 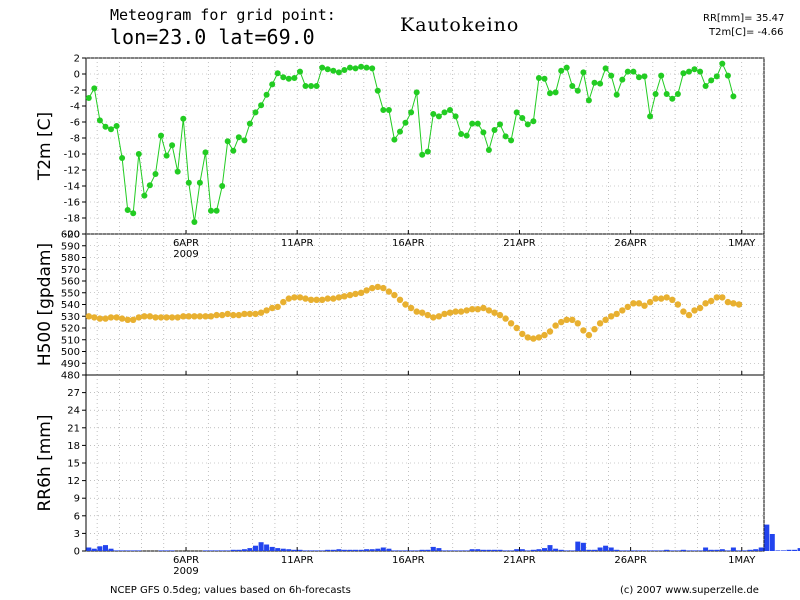 I want to click on rr6h-ytick-label: 9, so click(x=77, y=499).